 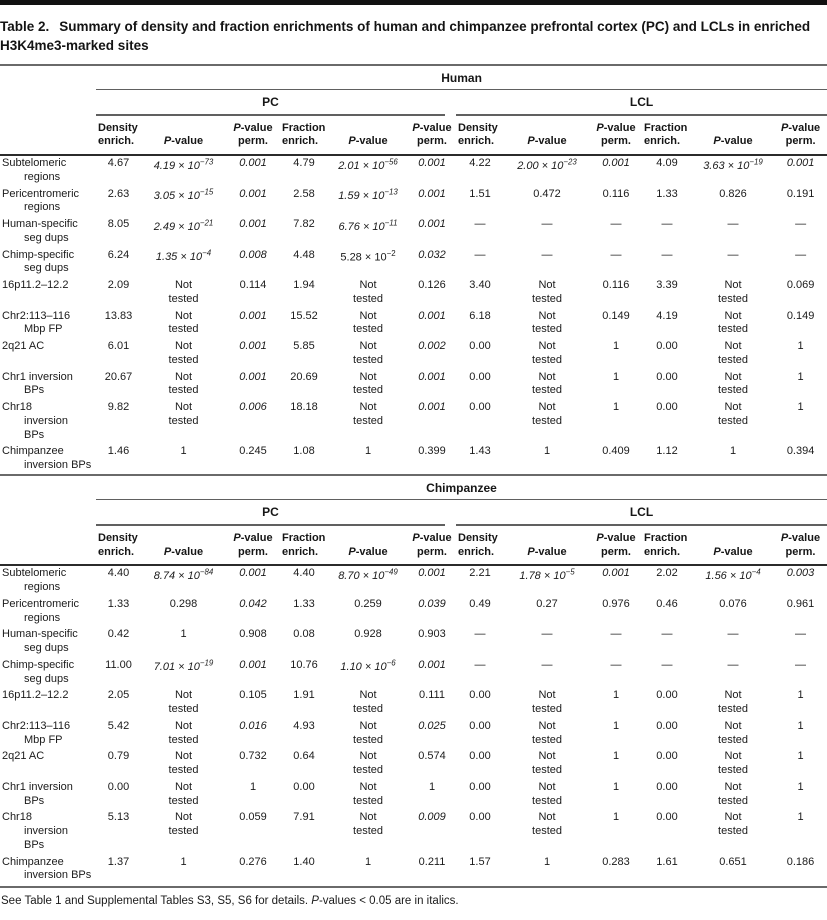 What do you see at coordinates (480, 315) in the screenshot?
I see `data-cell: 6.18` at bounding box center [480, 315].